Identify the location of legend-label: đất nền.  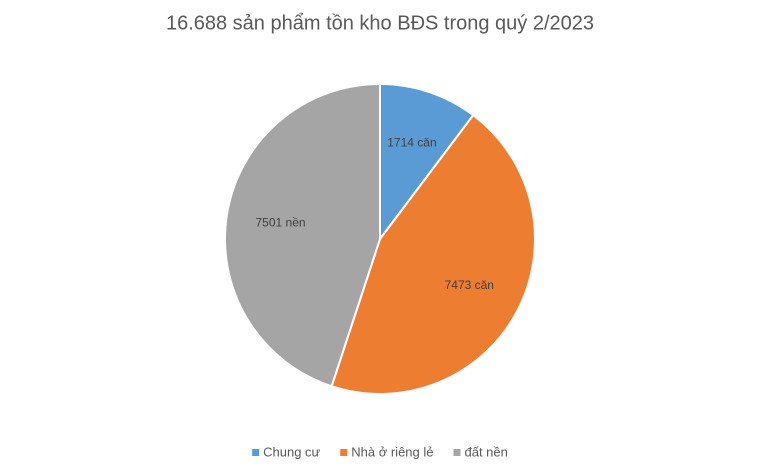
(485, 451).